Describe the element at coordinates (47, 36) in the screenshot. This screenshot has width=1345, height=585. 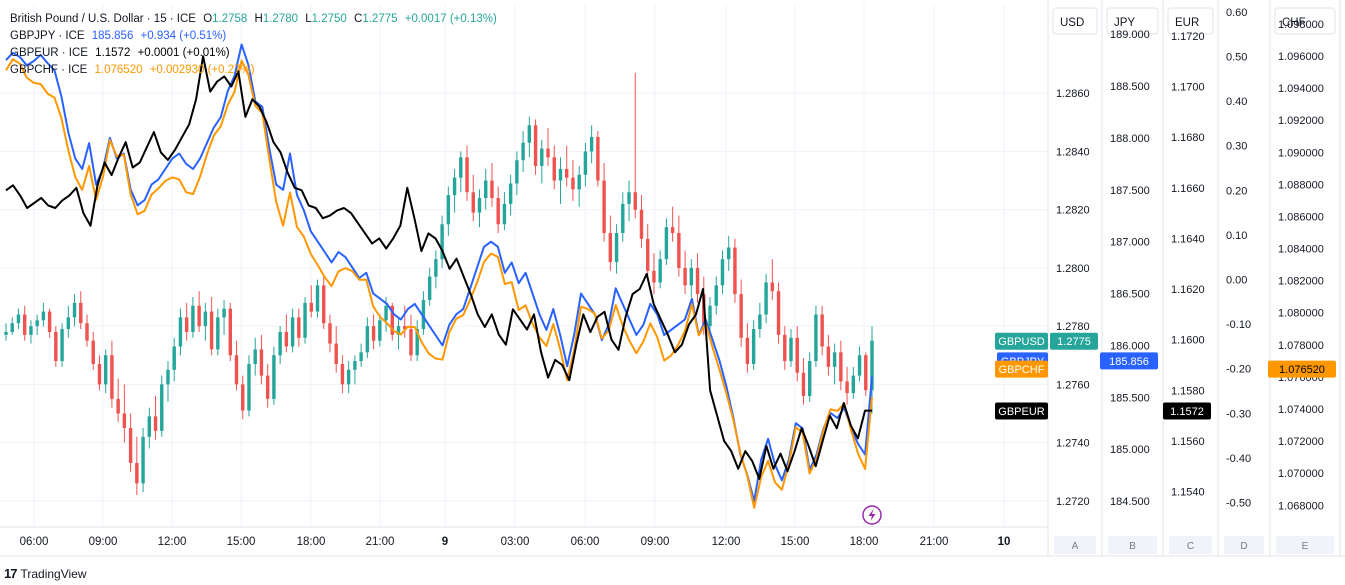
I see `legend-gbpjpy-symbol: GBPJPY · ICE` at that location.